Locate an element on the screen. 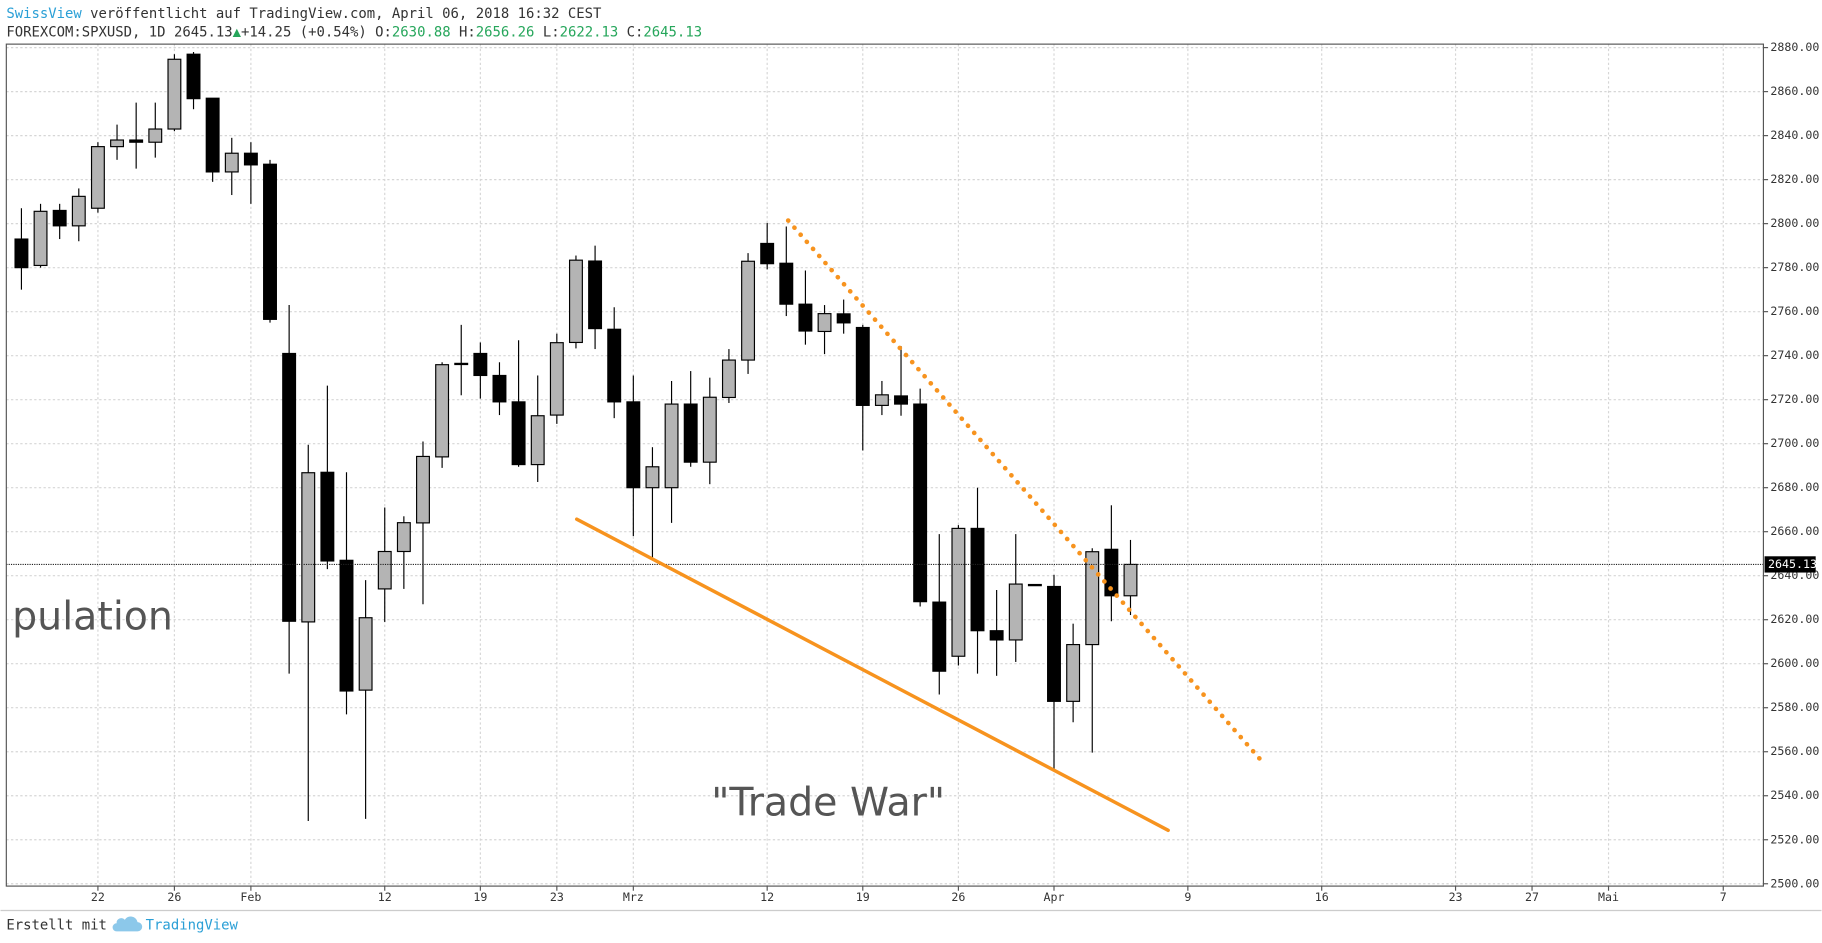 The image size is (1822, 943). x-tick-label: 9 is located at coordinates (1187, 897).